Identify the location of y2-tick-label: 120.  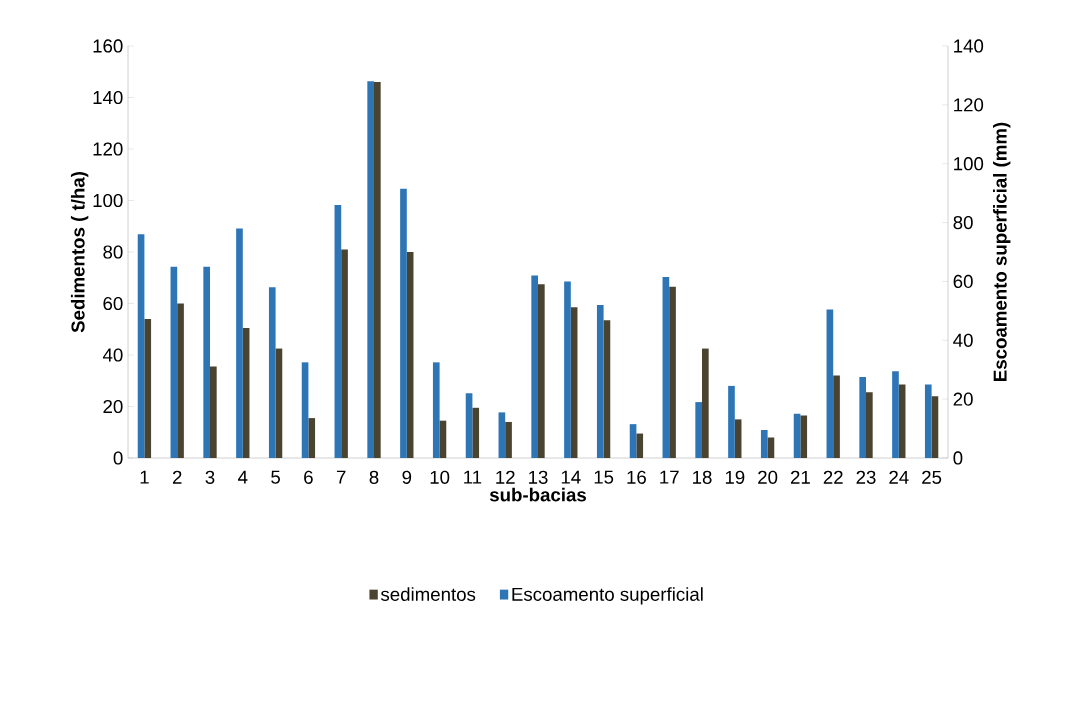
(969, 105).